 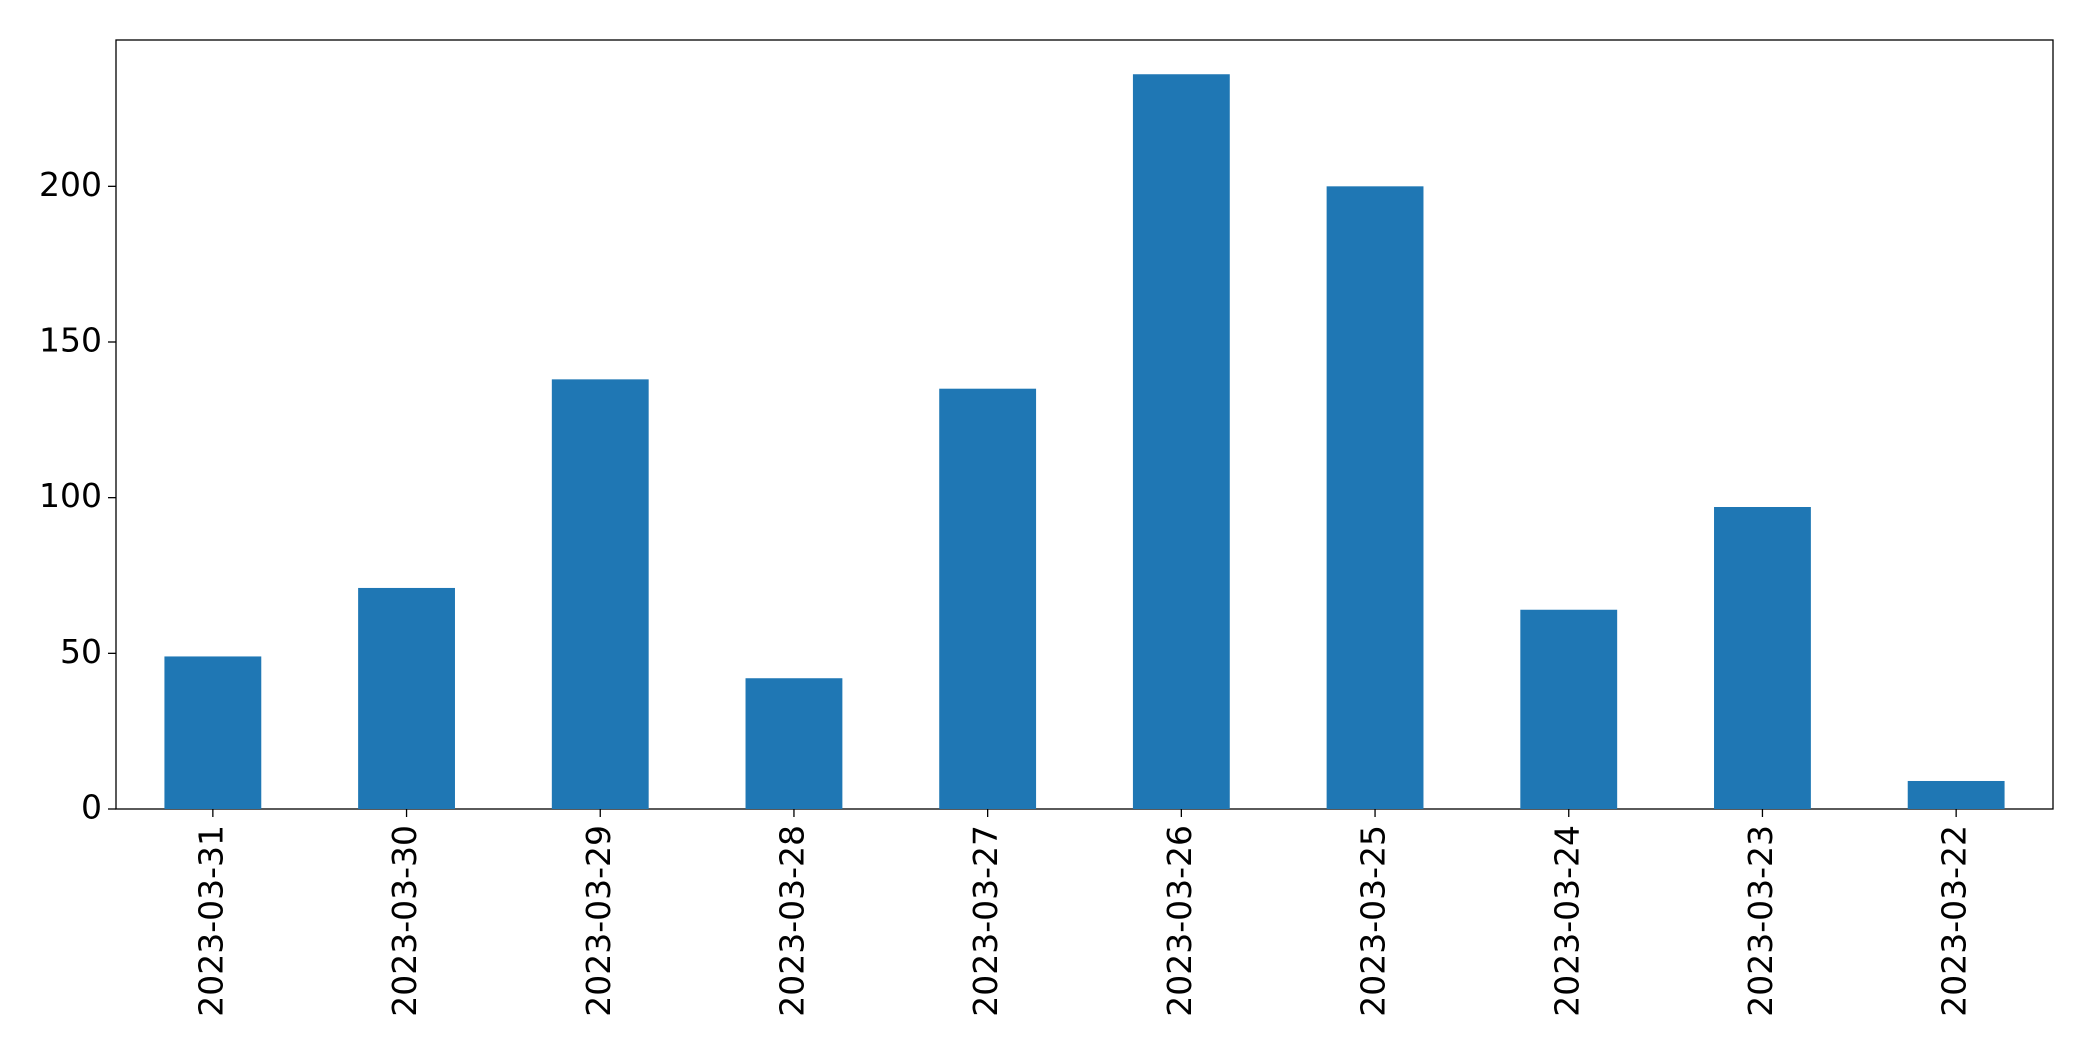 What do you see at coordinates (70, 495) in the screenshot?
I see `y-tick-label: 100` at bounding box center [70, 495].